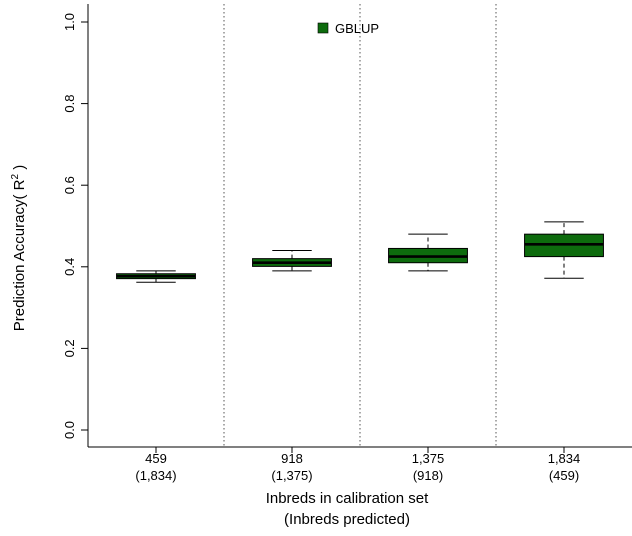 This screenshot has width=632, height=536. What do you see at coordinates (155, 475) in the screenshot?
I see `x-tick-sublabel: (1,834)` at bounding box center [155, 475].